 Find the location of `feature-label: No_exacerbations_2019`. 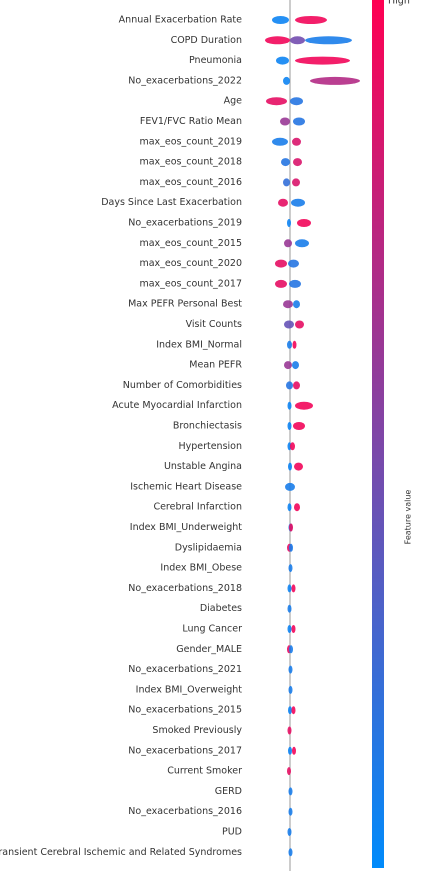

feature-label: No_exacerbations_2019 is located at coordinates (185, 223).